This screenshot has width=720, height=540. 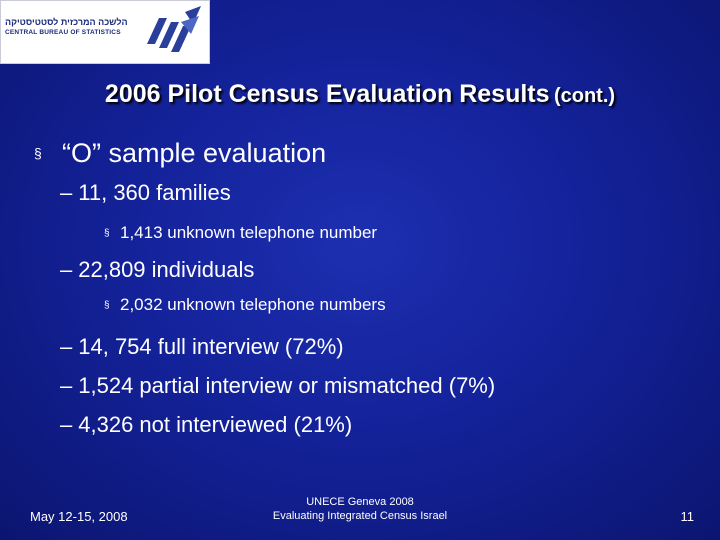 I want to click on bullet-individuals-text: 22,809 individuals, so click(x=166, y=269).